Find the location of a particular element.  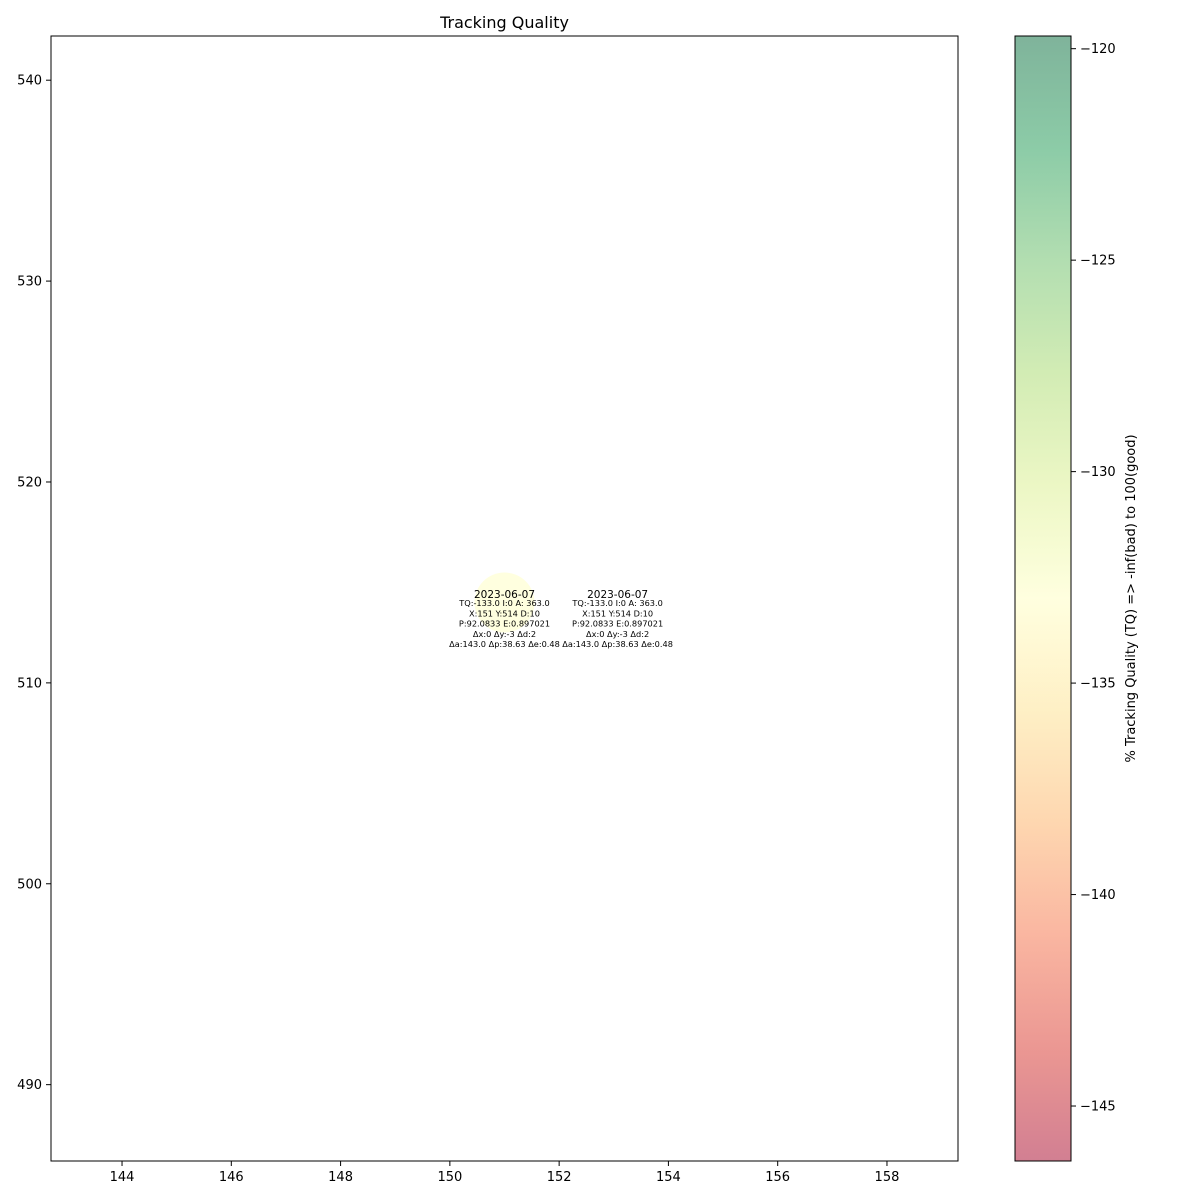

x-tick-label: 148 is located at coordinates (340, 1177).